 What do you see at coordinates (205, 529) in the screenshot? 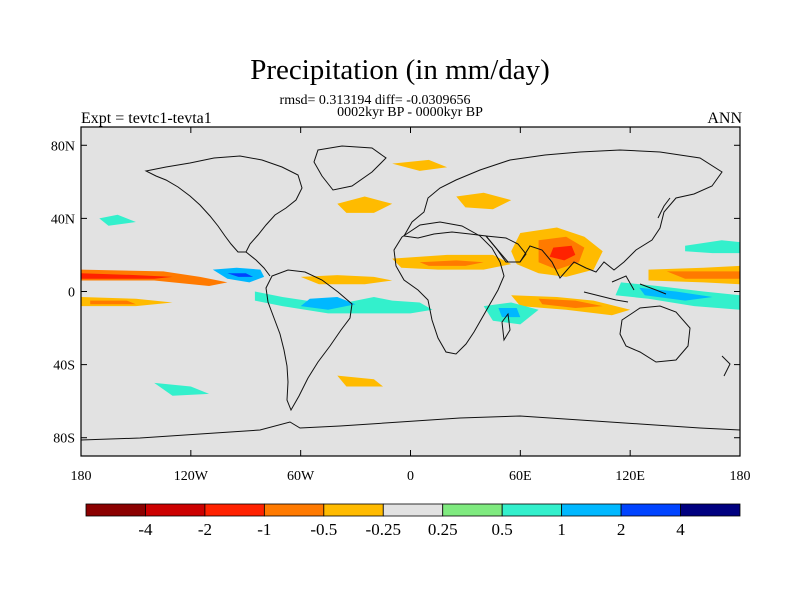
I see `colorbar-label: -2` at bounding box center [205, 529].